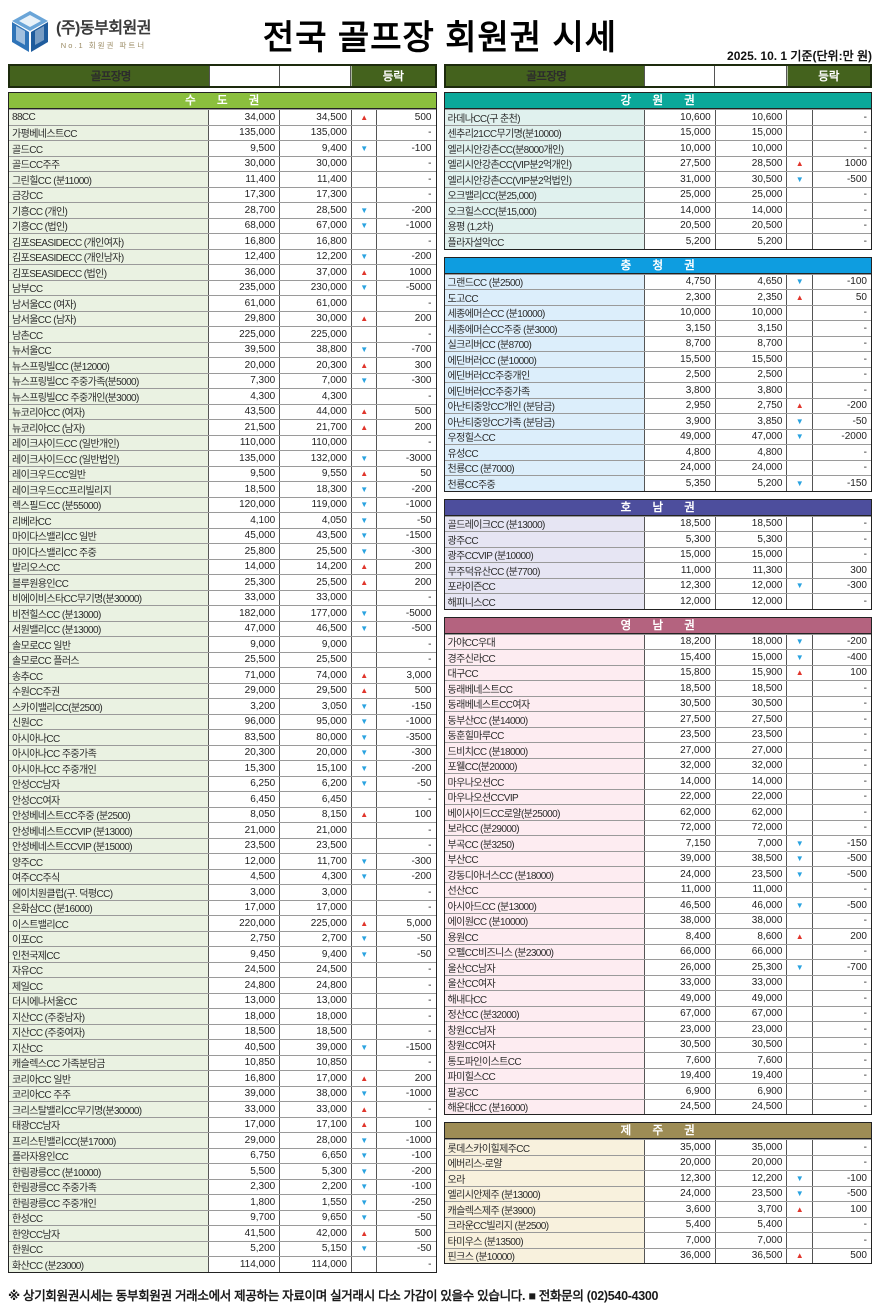 The height and width of the screenshot is (1304, 880). Describe the element at coordinates (109, 504) in the screenshot. I see `course-name-cell: 렉스필드CC (분55000)` at that location.